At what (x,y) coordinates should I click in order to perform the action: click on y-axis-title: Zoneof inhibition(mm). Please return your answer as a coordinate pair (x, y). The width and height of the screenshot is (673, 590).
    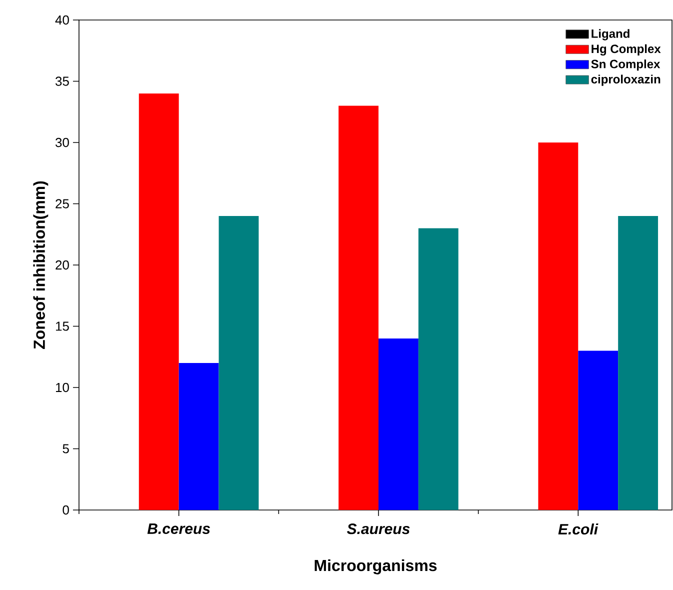
    Looking at the image, I should click on (40, 265).